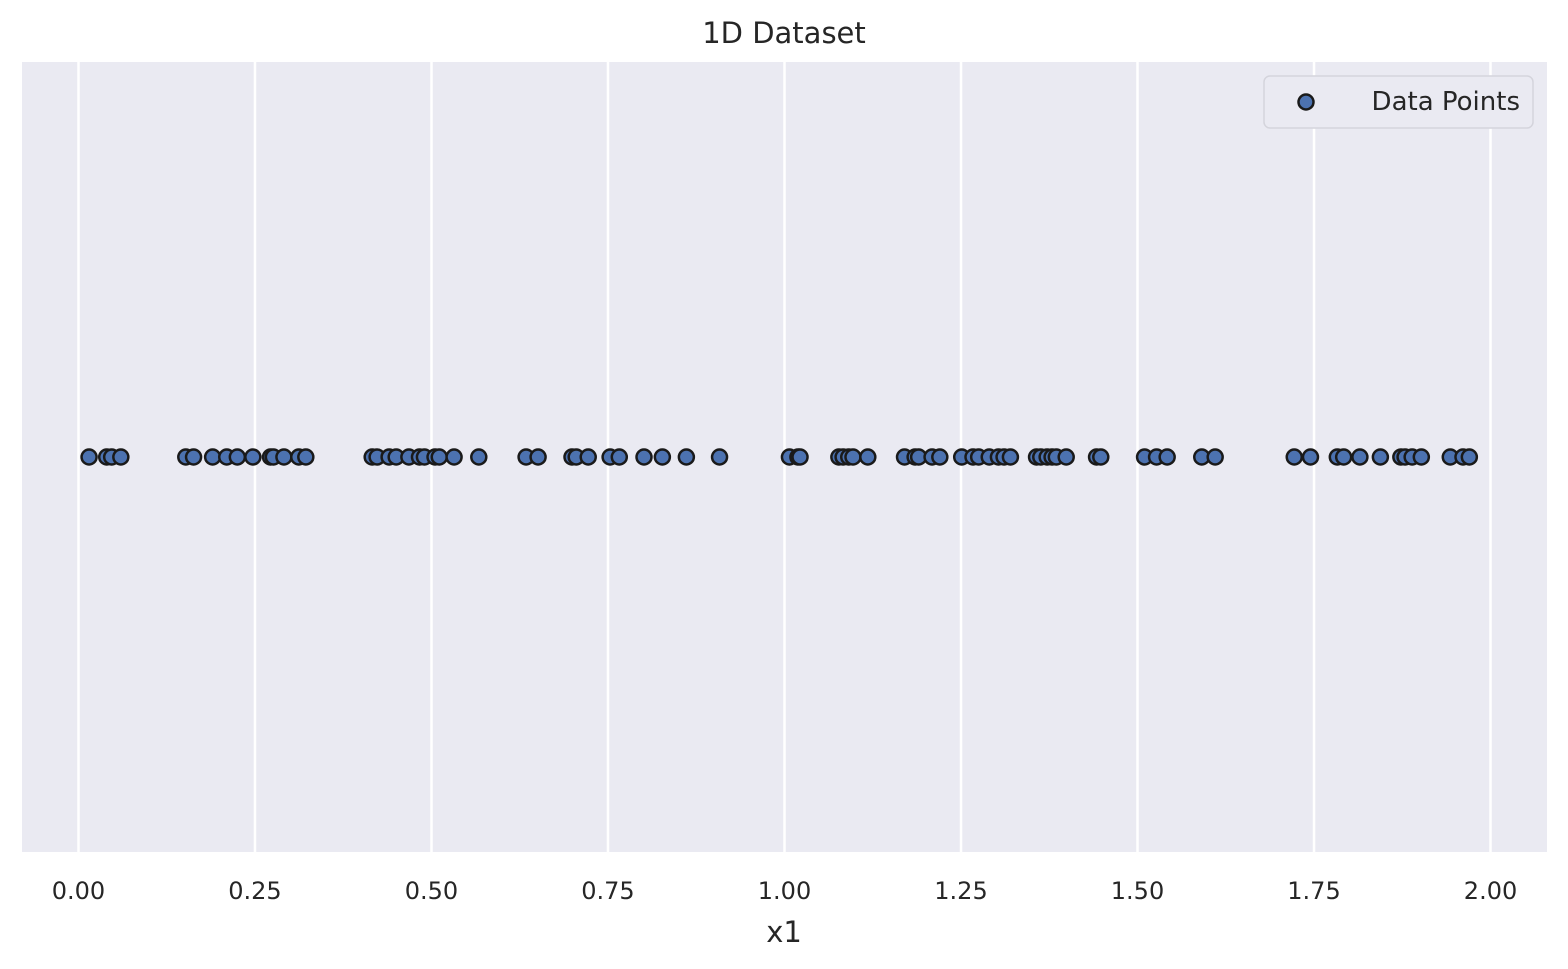  Describe the element at coordinates (784, 932) in the screenshot. I see `x-axis-label: x1` at that location.